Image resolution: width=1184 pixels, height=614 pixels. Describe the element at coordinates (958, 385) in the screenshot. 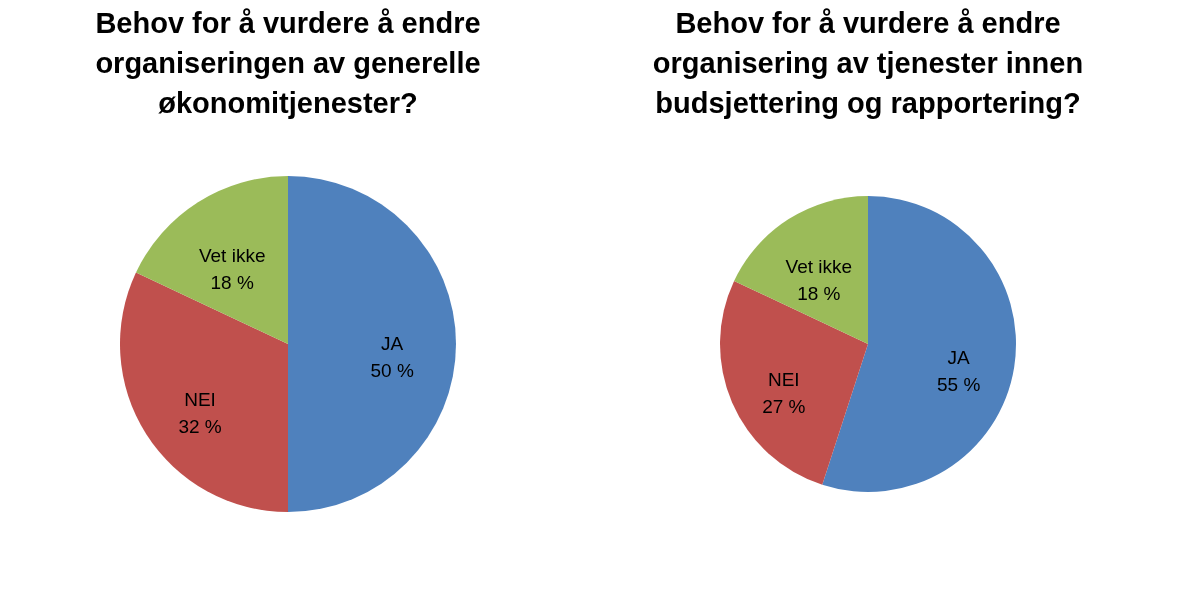

I see `data-label: 55 %` at that location.